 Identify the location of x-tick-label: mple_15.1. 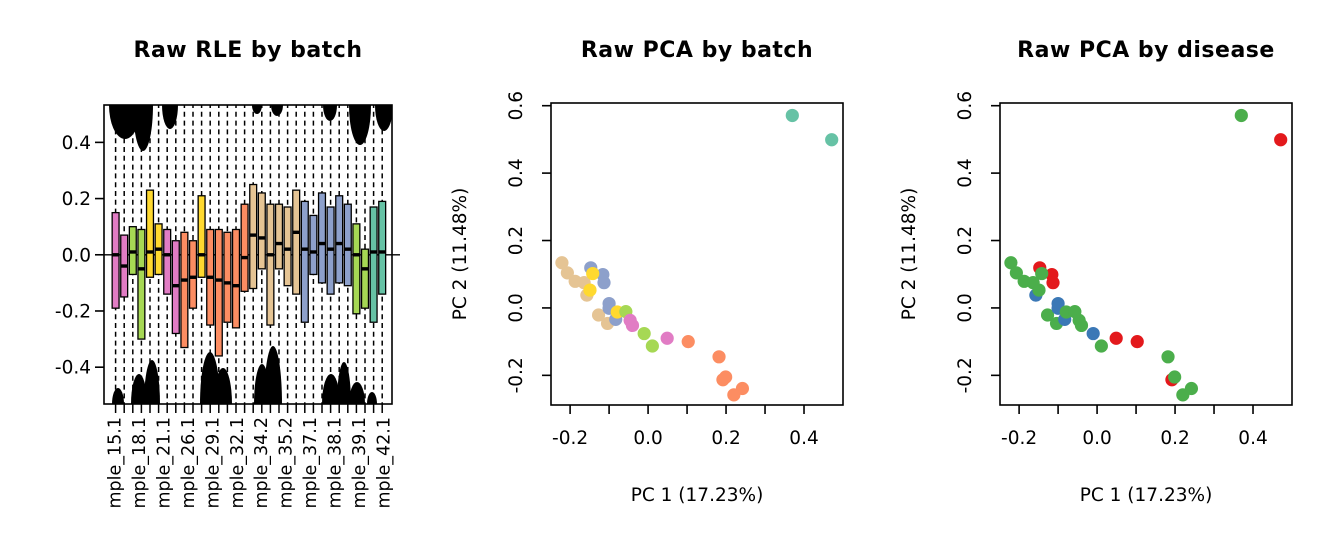
(116, 463).